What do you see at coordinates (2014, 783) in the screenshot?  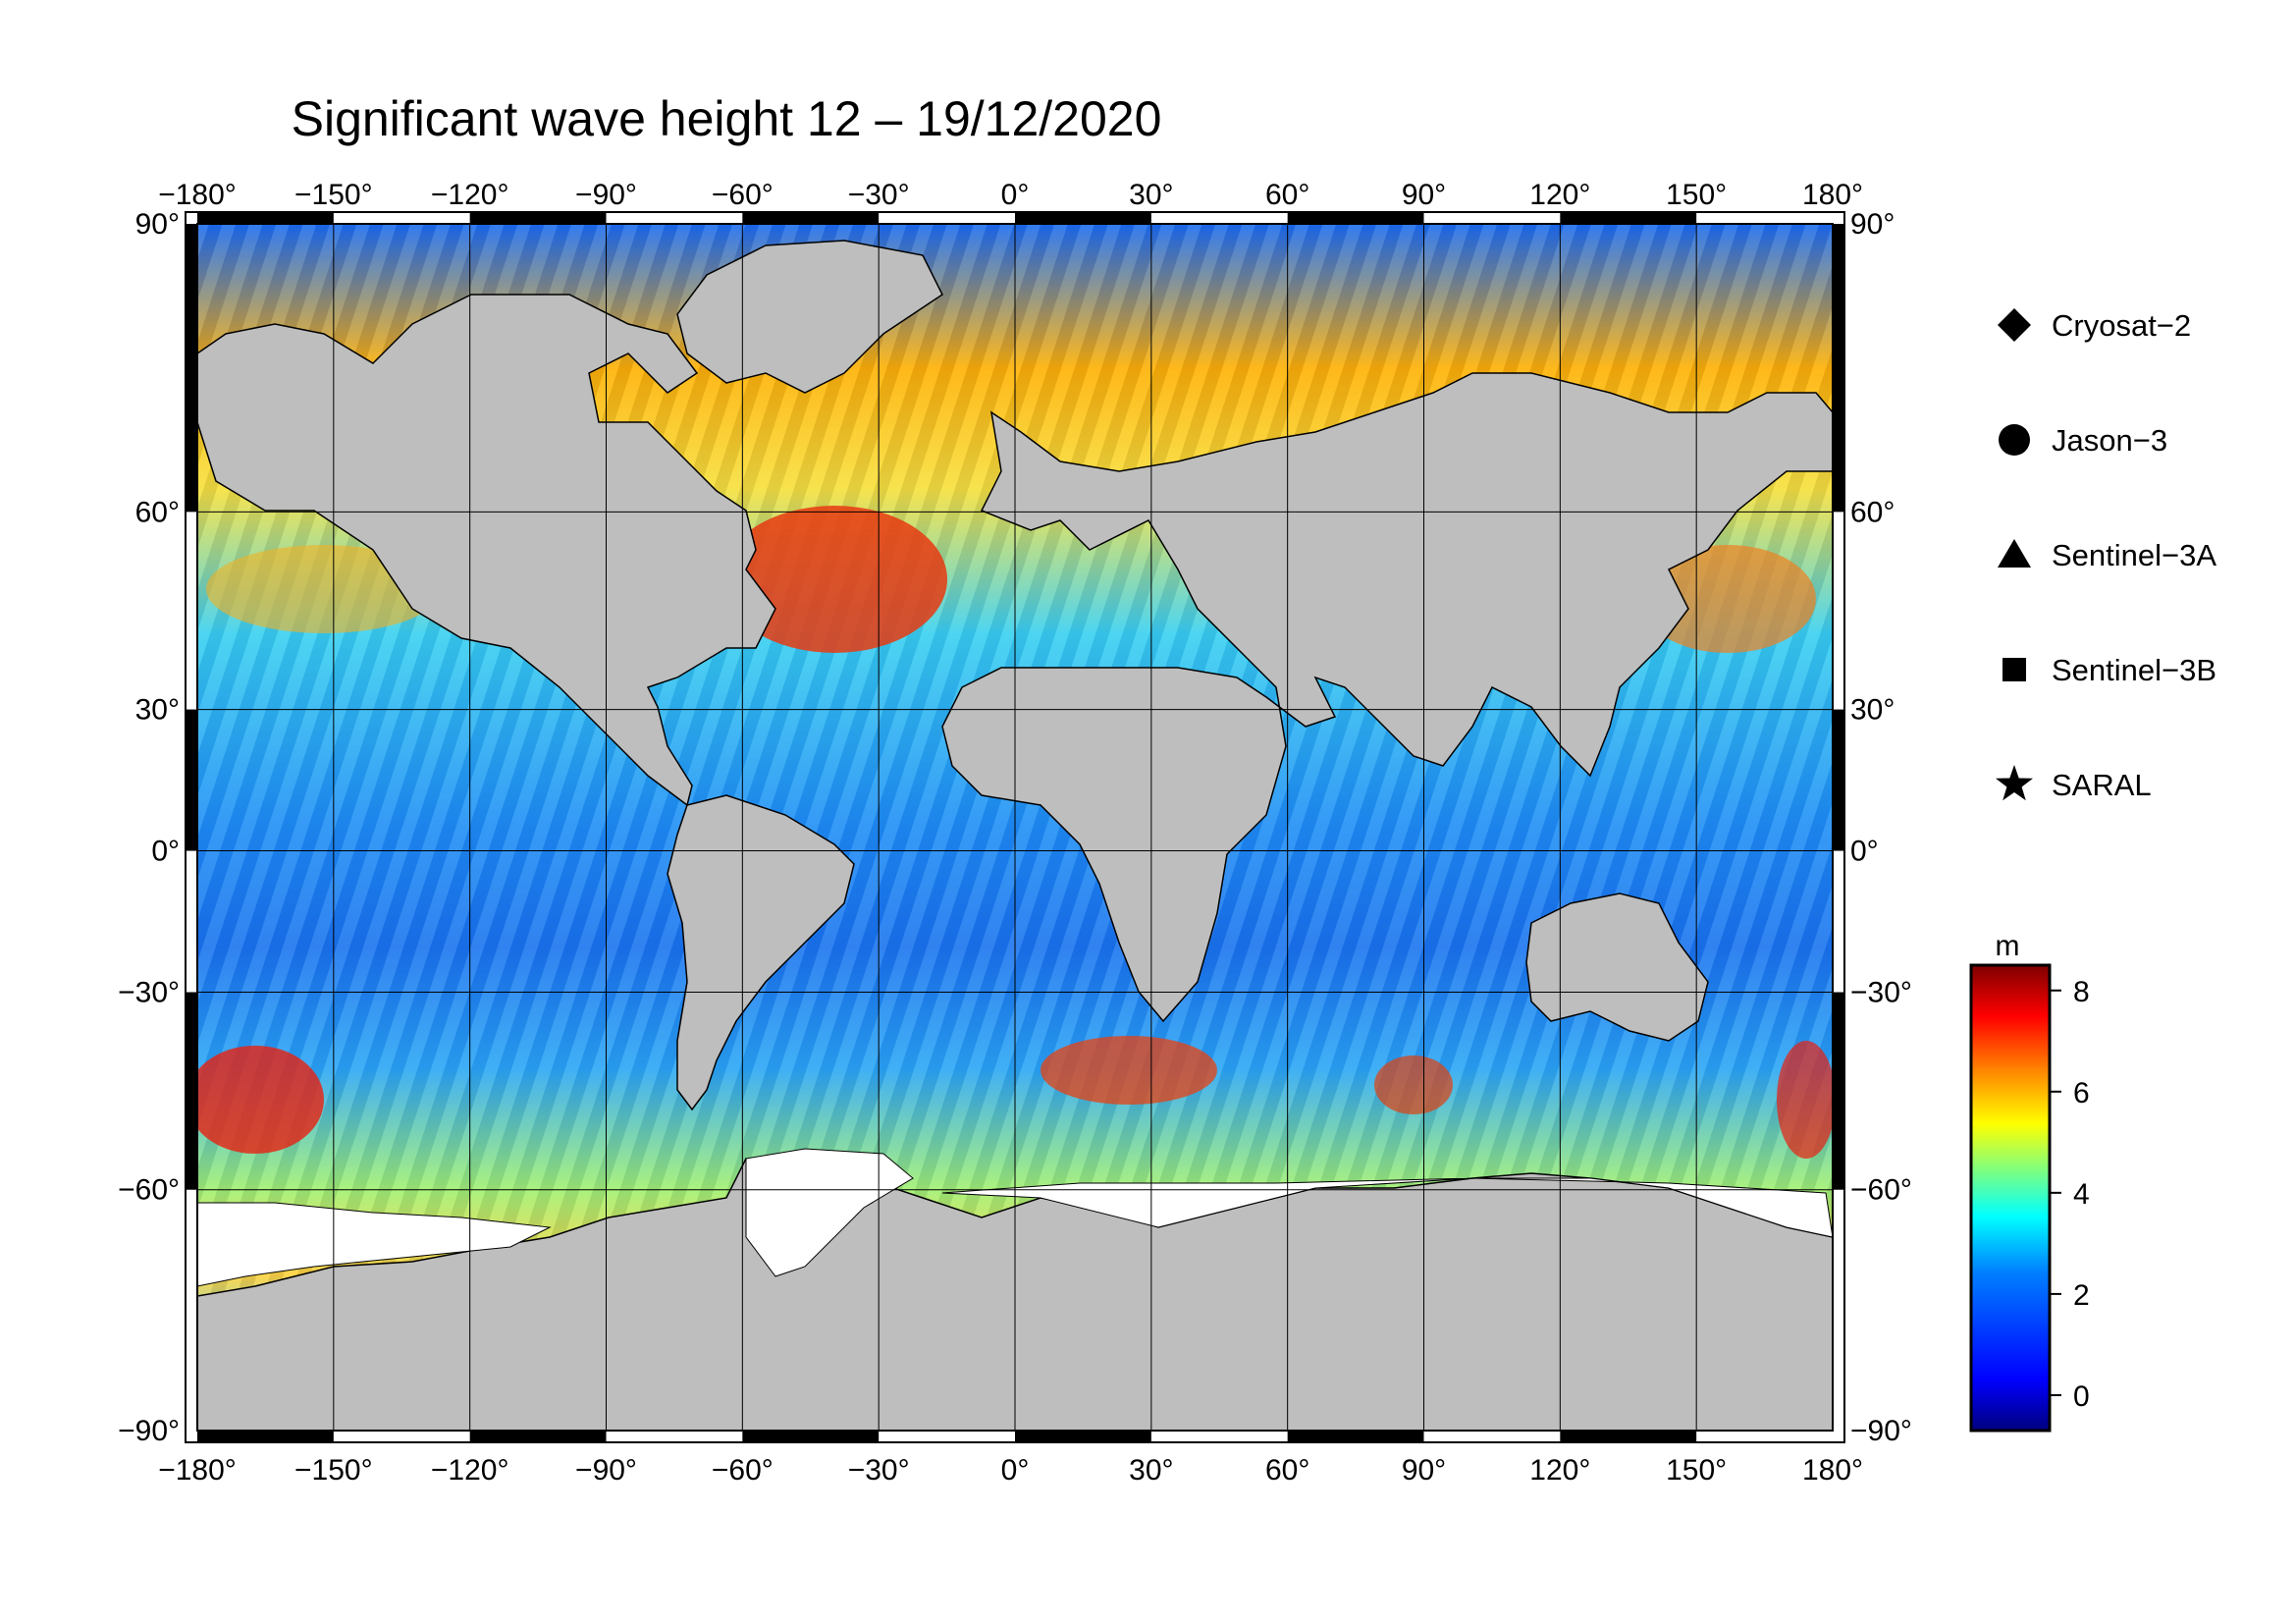 I see `star-marker-icon` at bounding box center [2014, 783].